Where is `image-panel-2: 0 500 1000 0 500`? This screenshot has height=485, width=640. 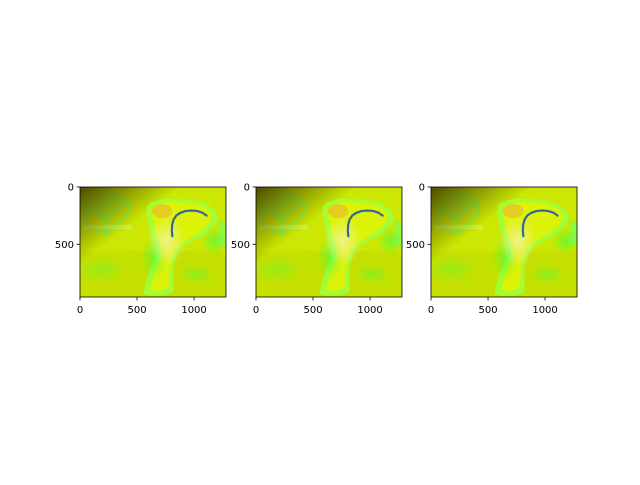 image-panel-2: 0 500 1000 0 500 is located at coordinates (317, 249).